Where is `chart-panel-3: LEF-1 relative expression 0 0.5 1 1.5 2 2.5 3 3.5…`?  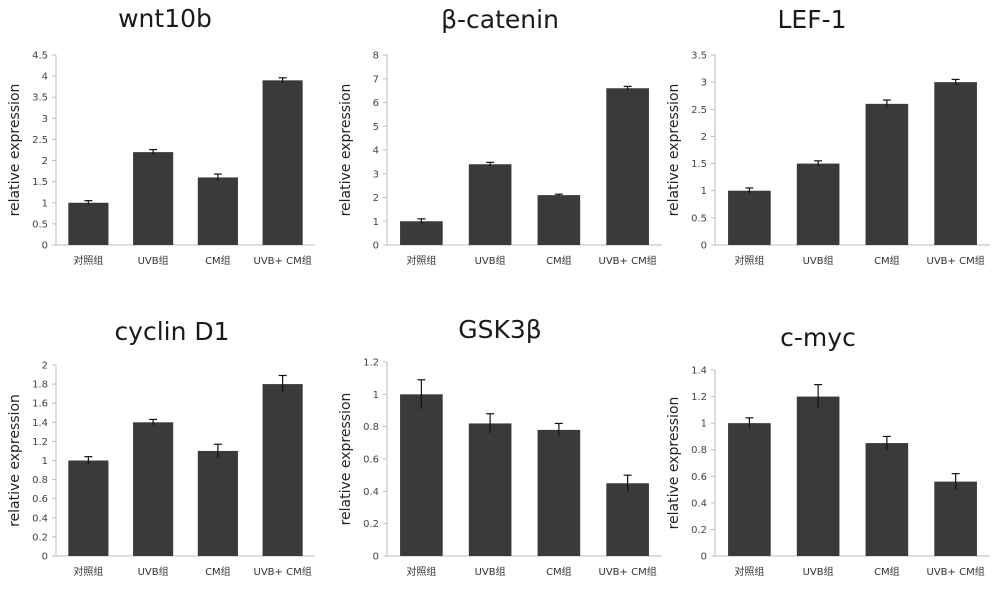 chart-panel-3: LEF-1 relative expression 0 0.5 1 1.5 2 2.5 3 3.5… is located at coordinates (828, 136).